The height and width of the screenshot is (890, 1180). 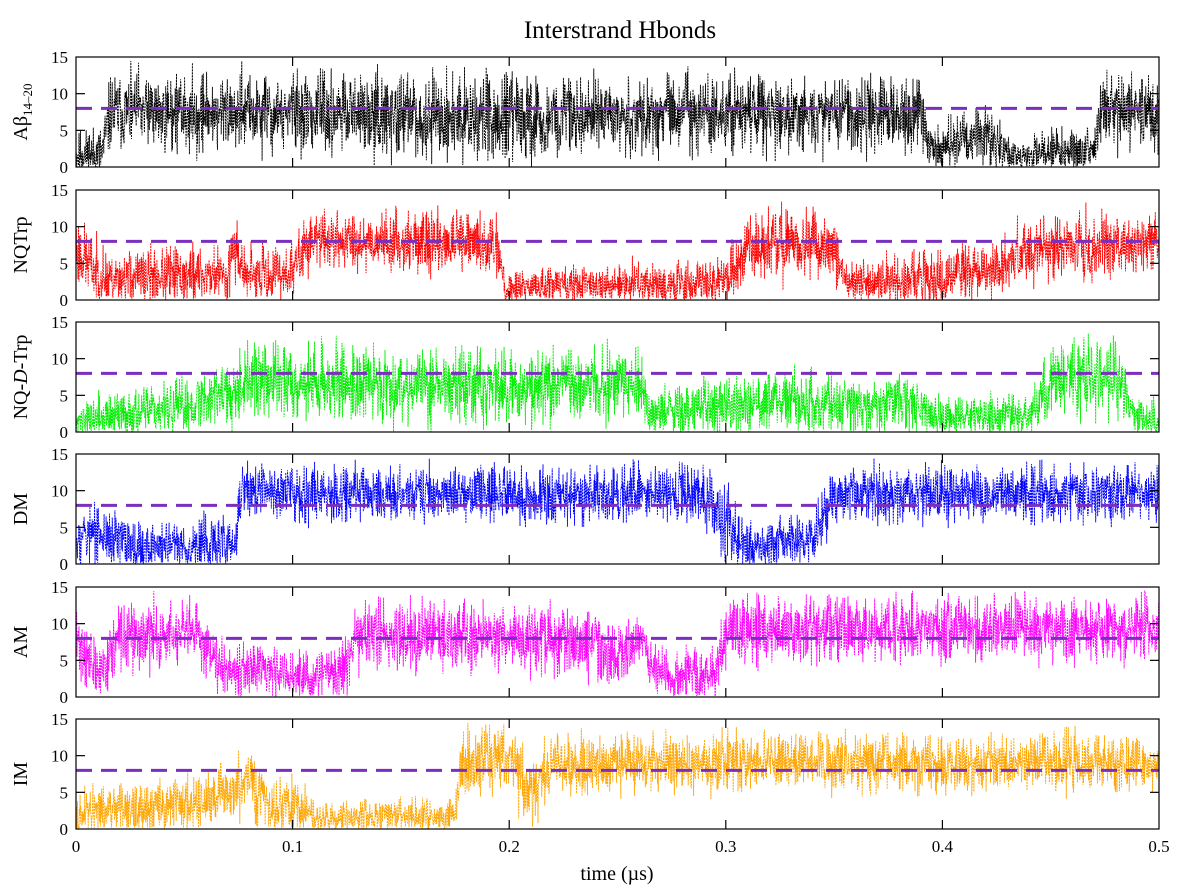 What do you see at coordinates (21, 128) in the screenshot?
I see `y-axis-label-main: Aβ` at bounding box center [21, 128].